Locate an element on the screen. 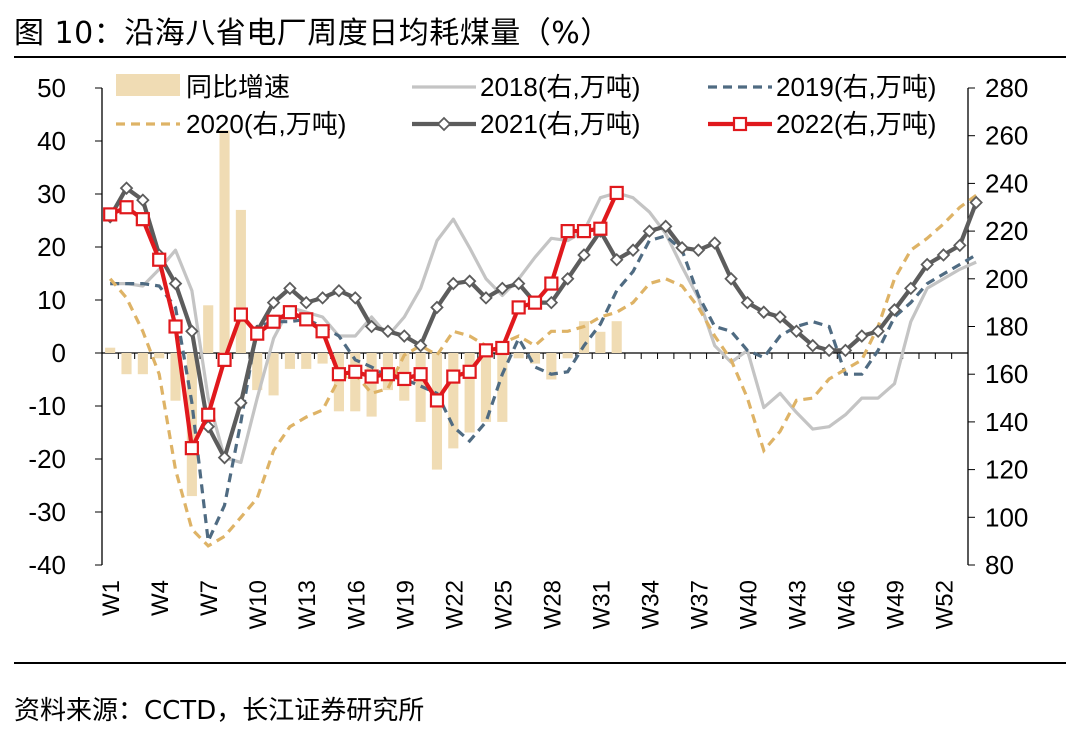 The image size is (1080, 731). x-tick-label: W13 is located at coordinates (307, 604).